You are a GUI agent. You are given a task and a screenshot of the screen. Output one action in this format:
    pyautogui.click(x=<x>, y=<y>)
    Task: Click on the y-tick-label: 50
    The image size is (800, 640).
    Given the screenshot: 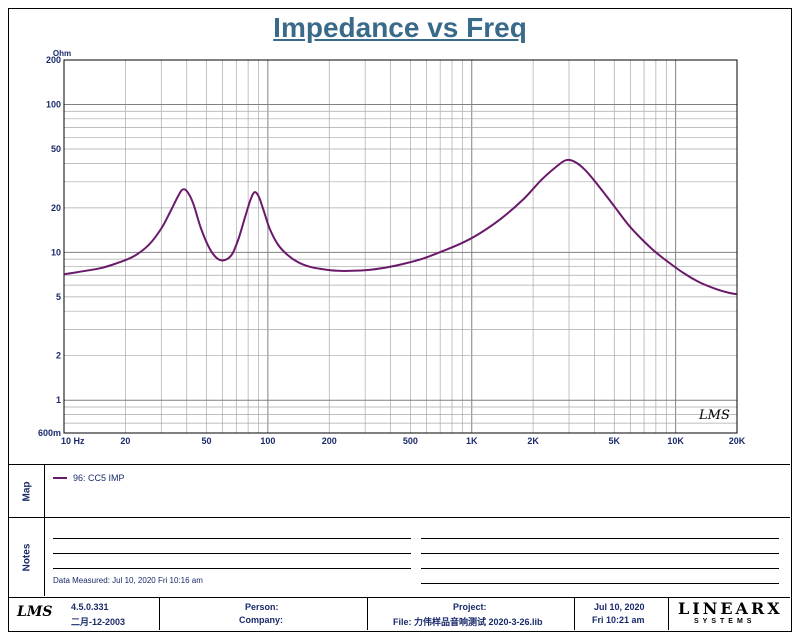 What is the action you would take?
    pyautogui.click(x=56, y=149)
    